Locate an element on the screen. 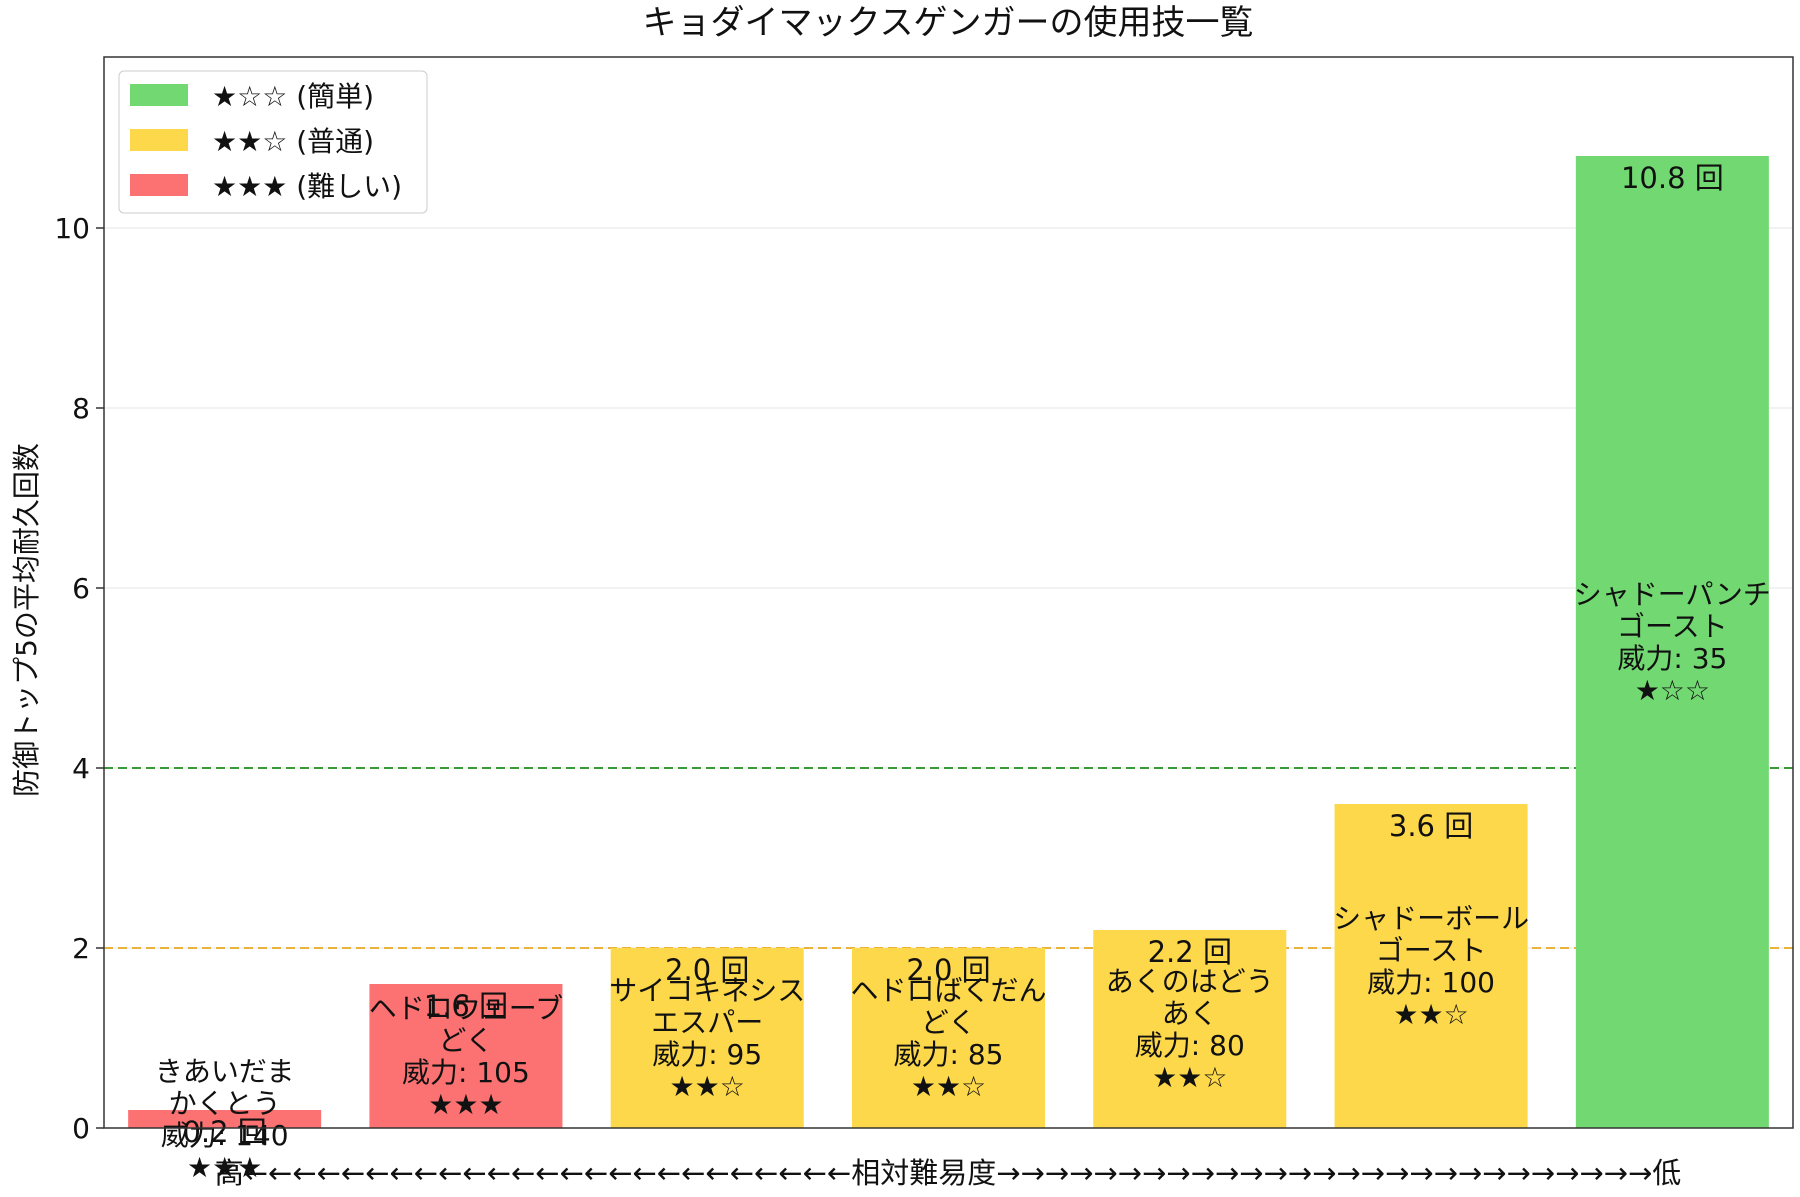 The width and height of the screenshot is (1800, 1197). y-axis-ticks: 0 2 4 6 8 10 is located at coordinates (79, 678).